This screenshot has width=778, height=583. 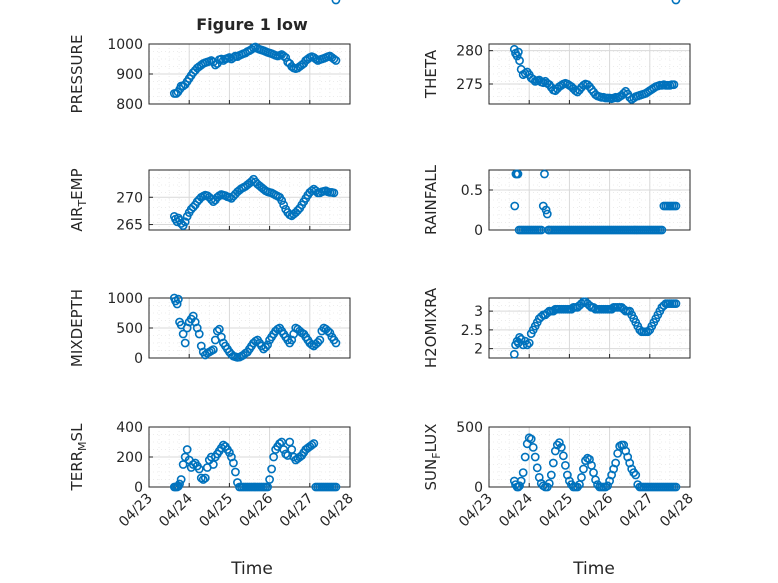 I want to click on x-tick-label: 04/28, so click(x=677, y=511).